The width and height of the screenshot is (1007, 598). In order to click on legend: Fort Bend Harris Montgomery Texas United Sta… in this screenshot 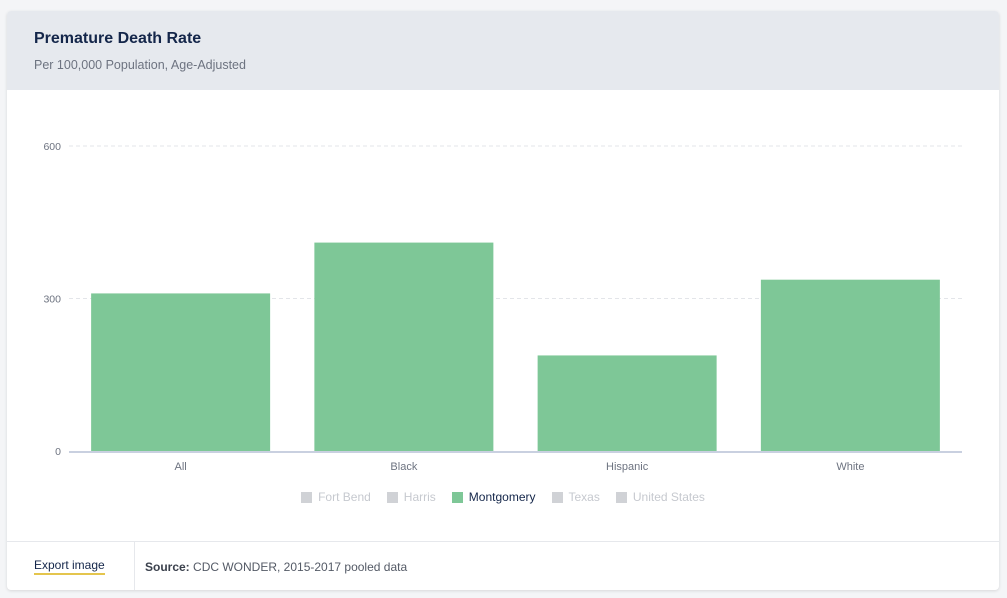, I will do `click(503, 497)`.